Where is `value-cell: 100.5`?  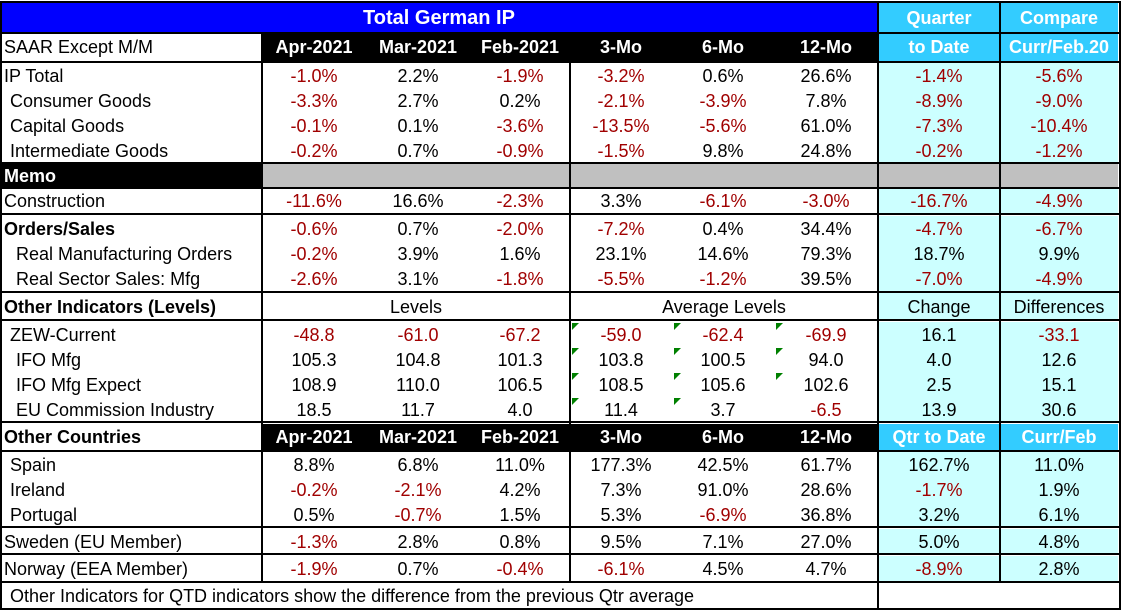 value-cell: 100.5 is located at coordinates (723, 359).